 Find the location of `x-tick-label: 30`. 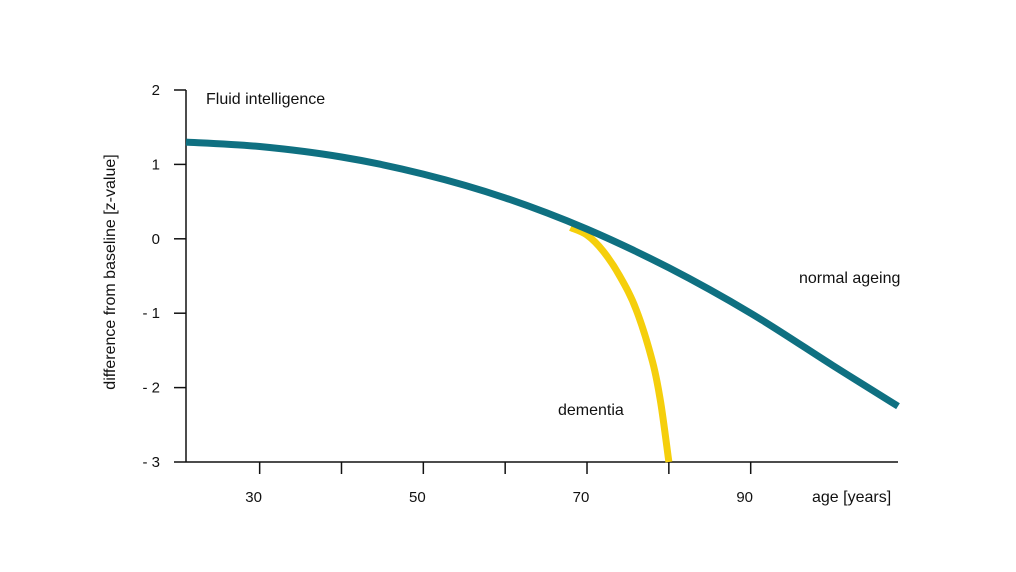

x-tick-label: 30 is located at coordinates (253, 497).